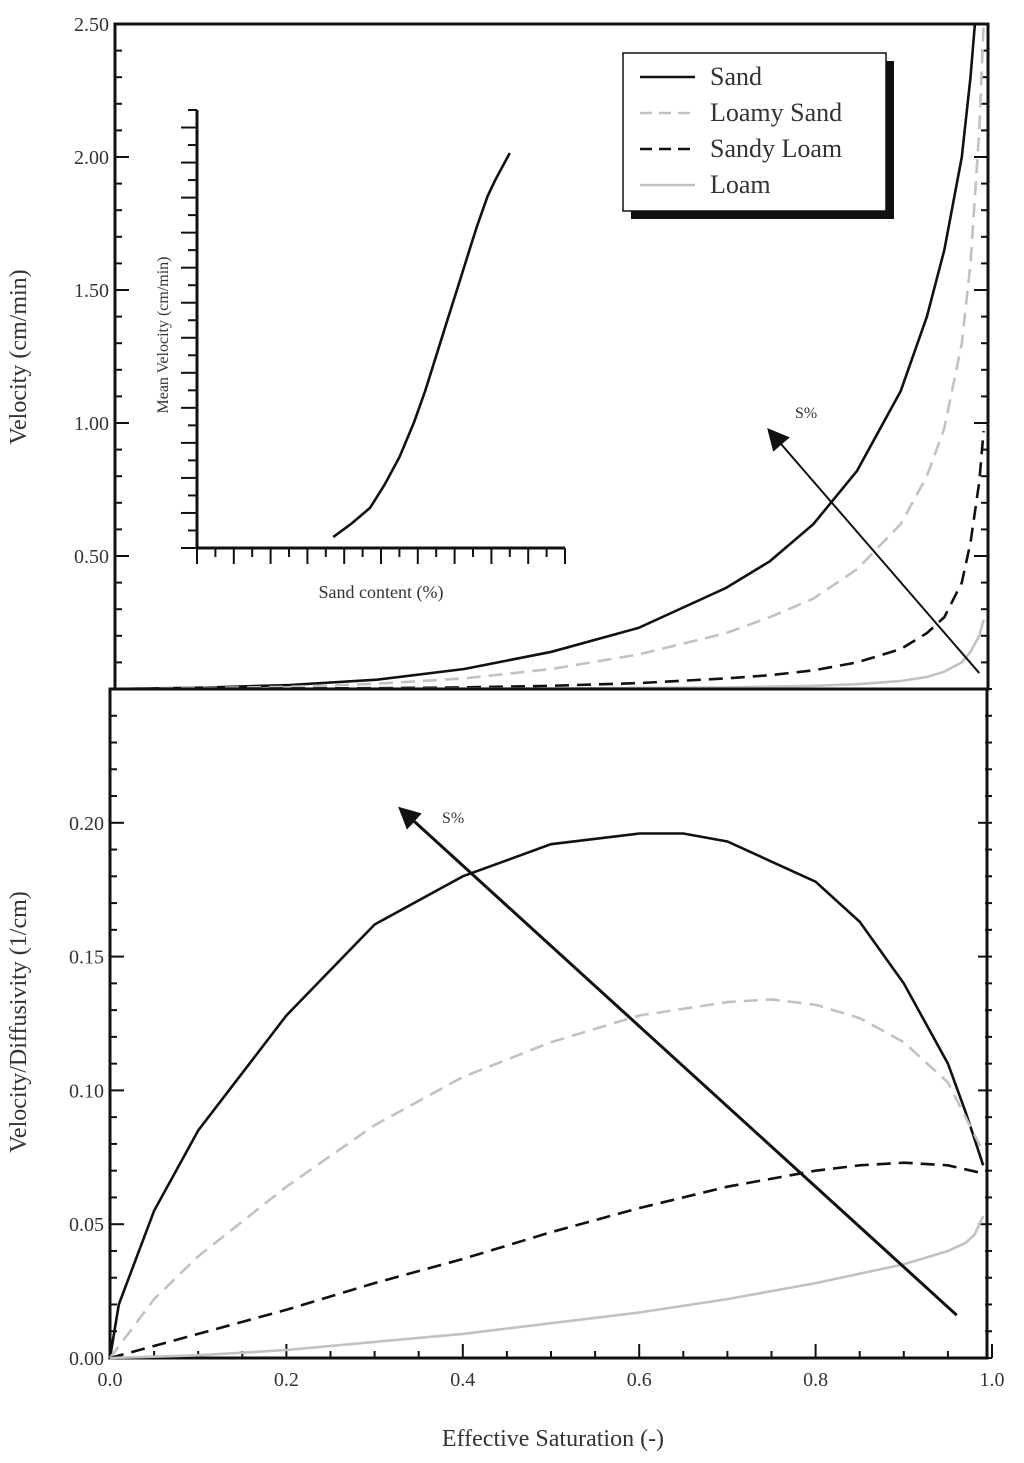 This screenshot has height=1463, width=1024. I want to click on bottom-x-tick-label: 0.8, so click(815, 1380).